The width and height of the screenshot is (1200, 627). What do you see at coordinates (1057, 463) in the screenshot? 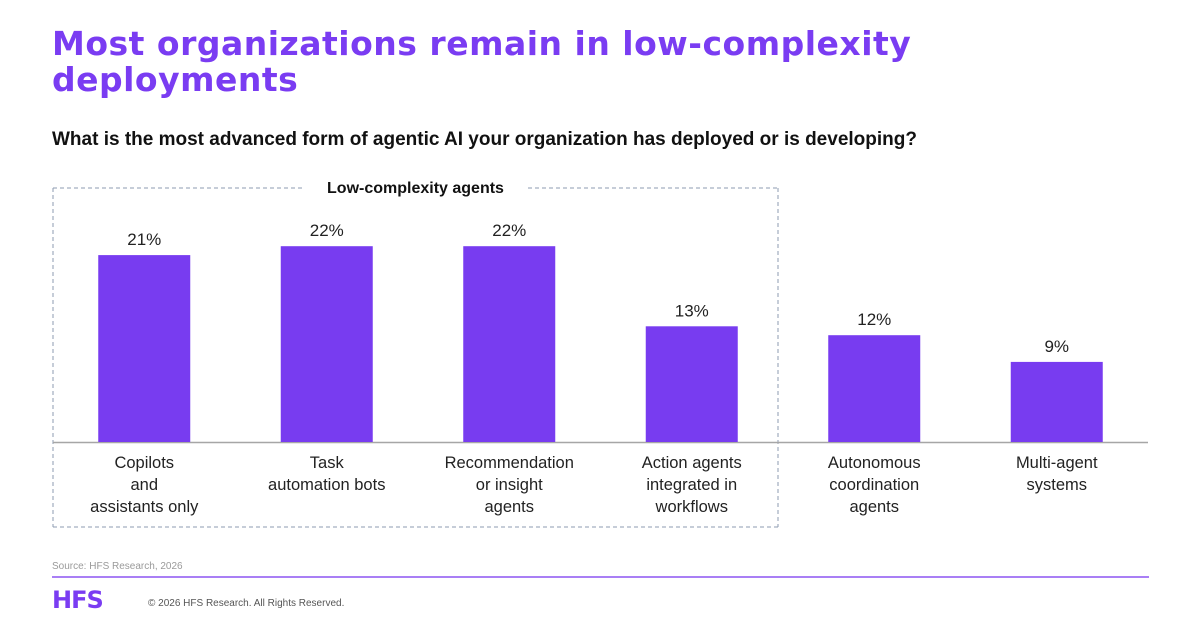
I see `category-label-5-line-0: Multi-agent` at bounding box center [1057, 463].